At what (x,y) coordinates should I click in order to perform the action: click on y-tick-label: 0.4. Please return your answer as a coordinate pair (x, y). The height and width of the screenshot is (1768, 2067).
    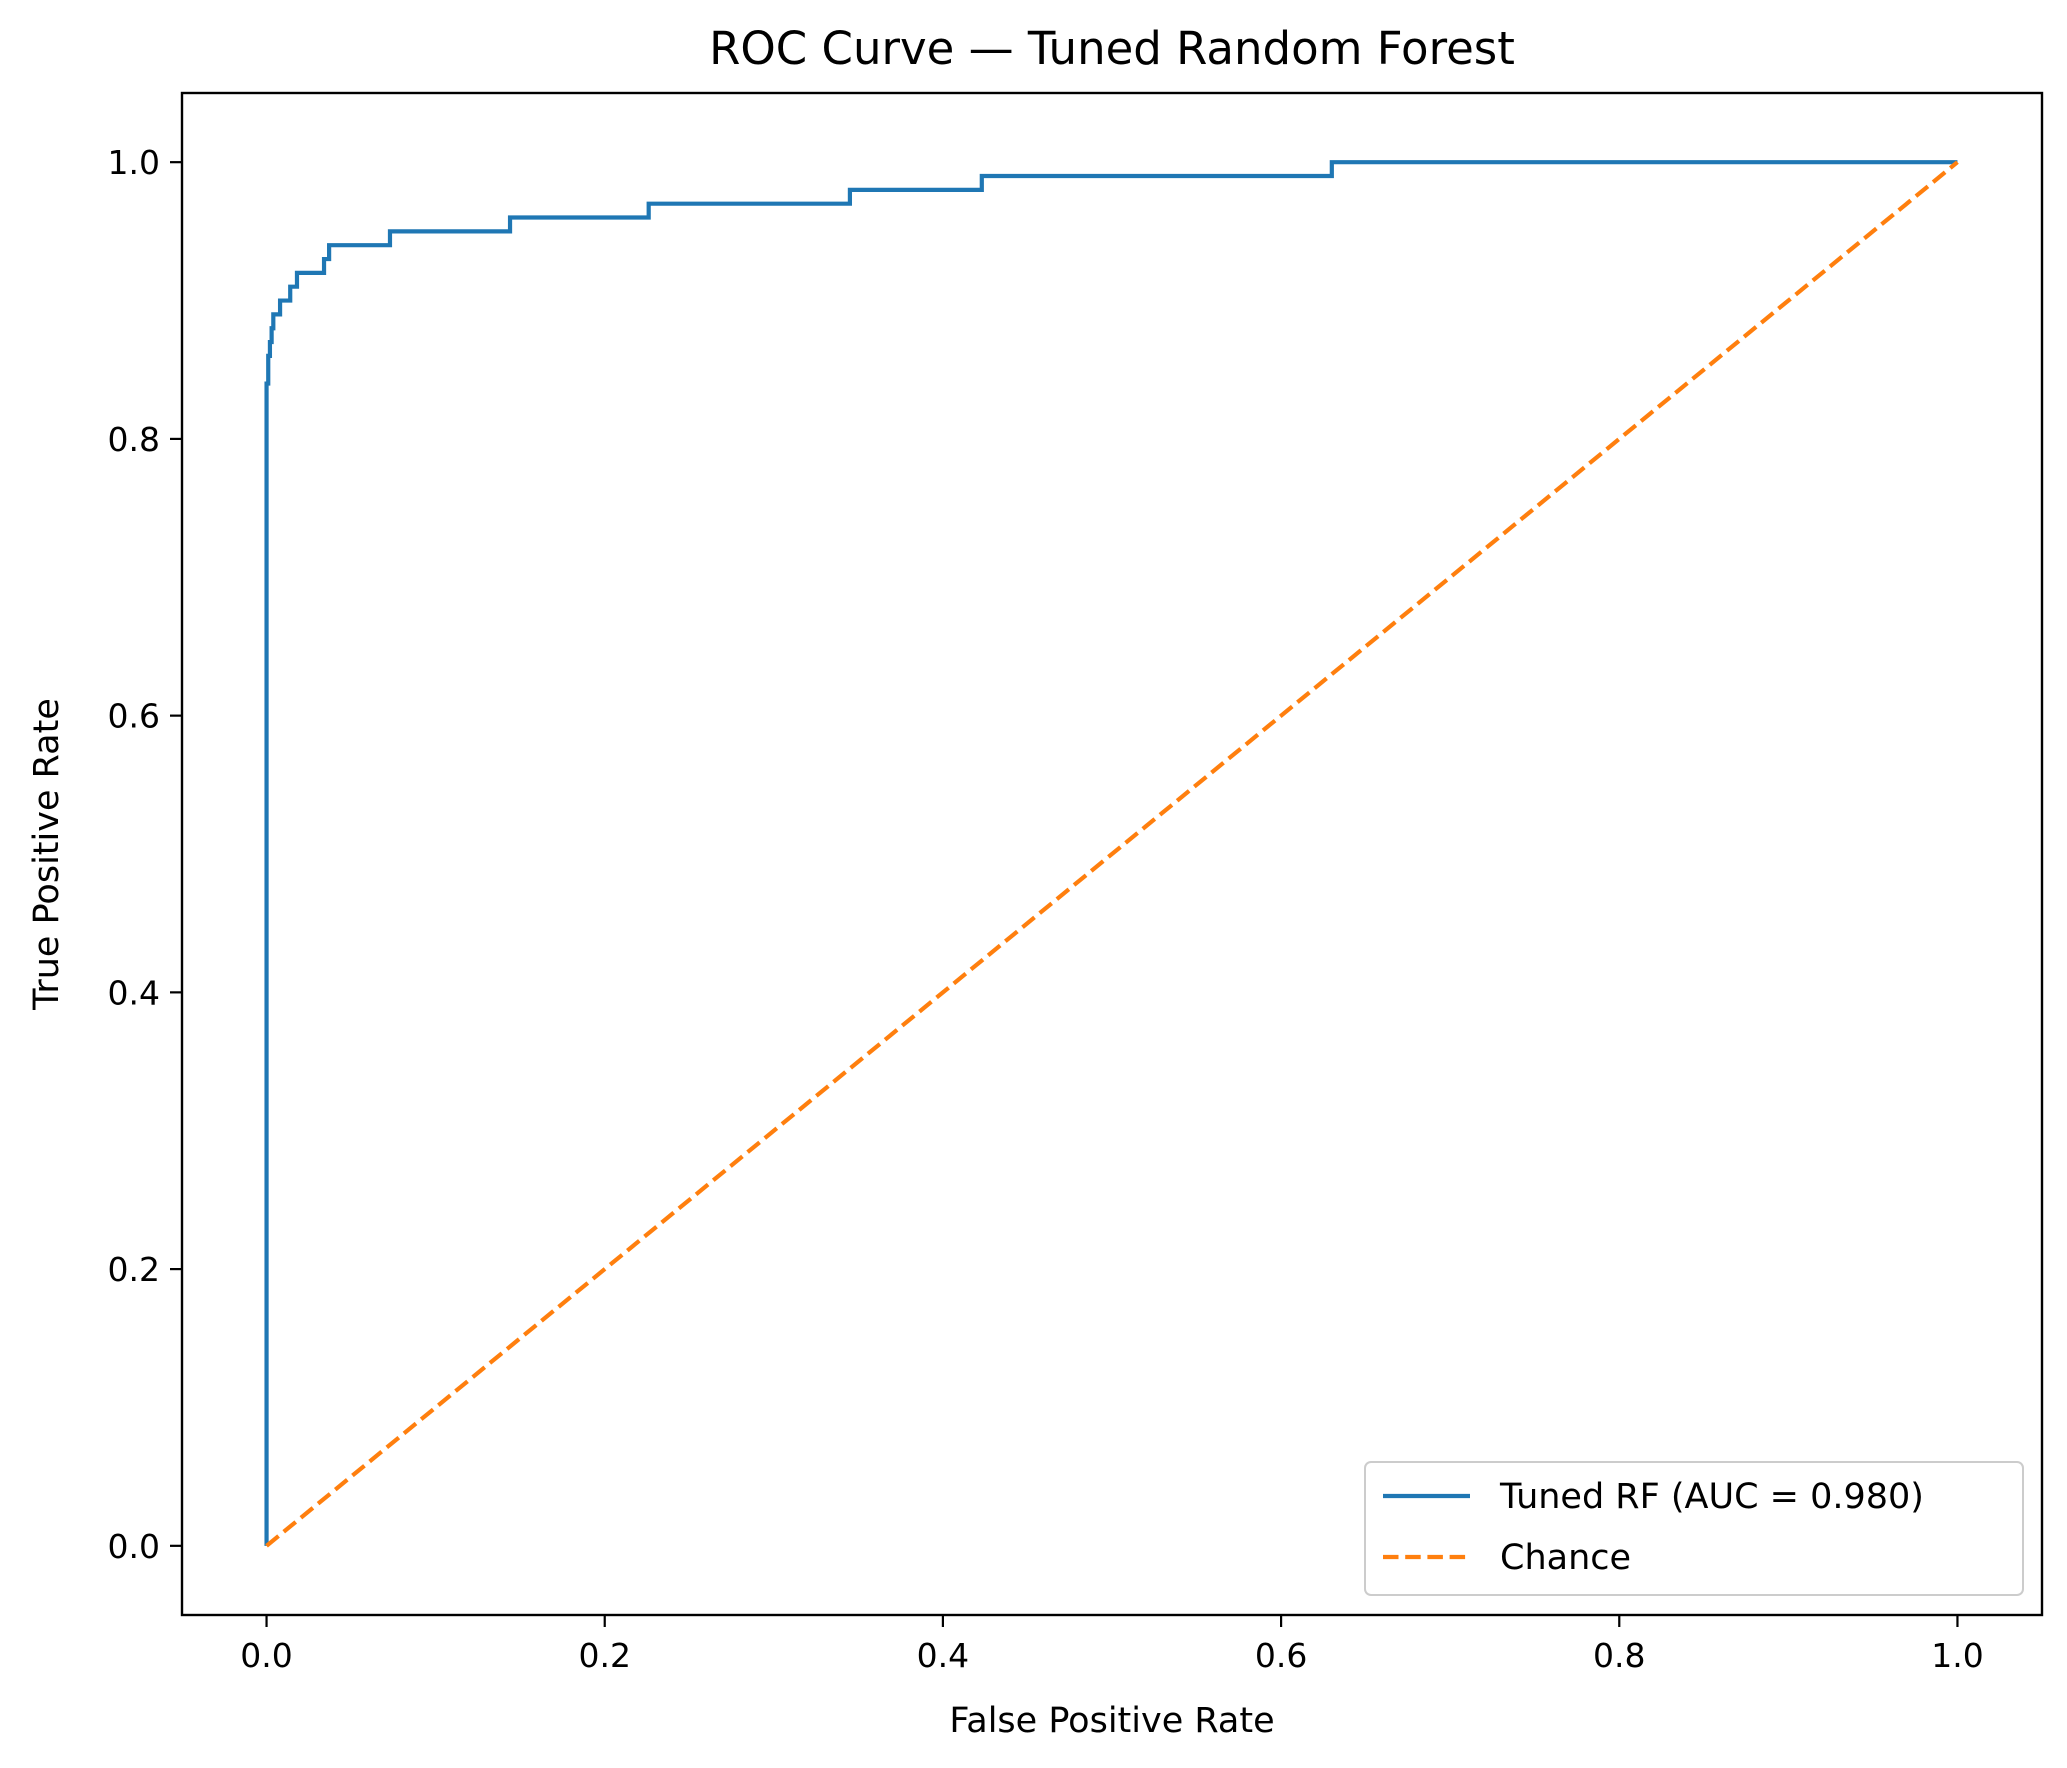
    Looking at the image, I should click on (134, 992).